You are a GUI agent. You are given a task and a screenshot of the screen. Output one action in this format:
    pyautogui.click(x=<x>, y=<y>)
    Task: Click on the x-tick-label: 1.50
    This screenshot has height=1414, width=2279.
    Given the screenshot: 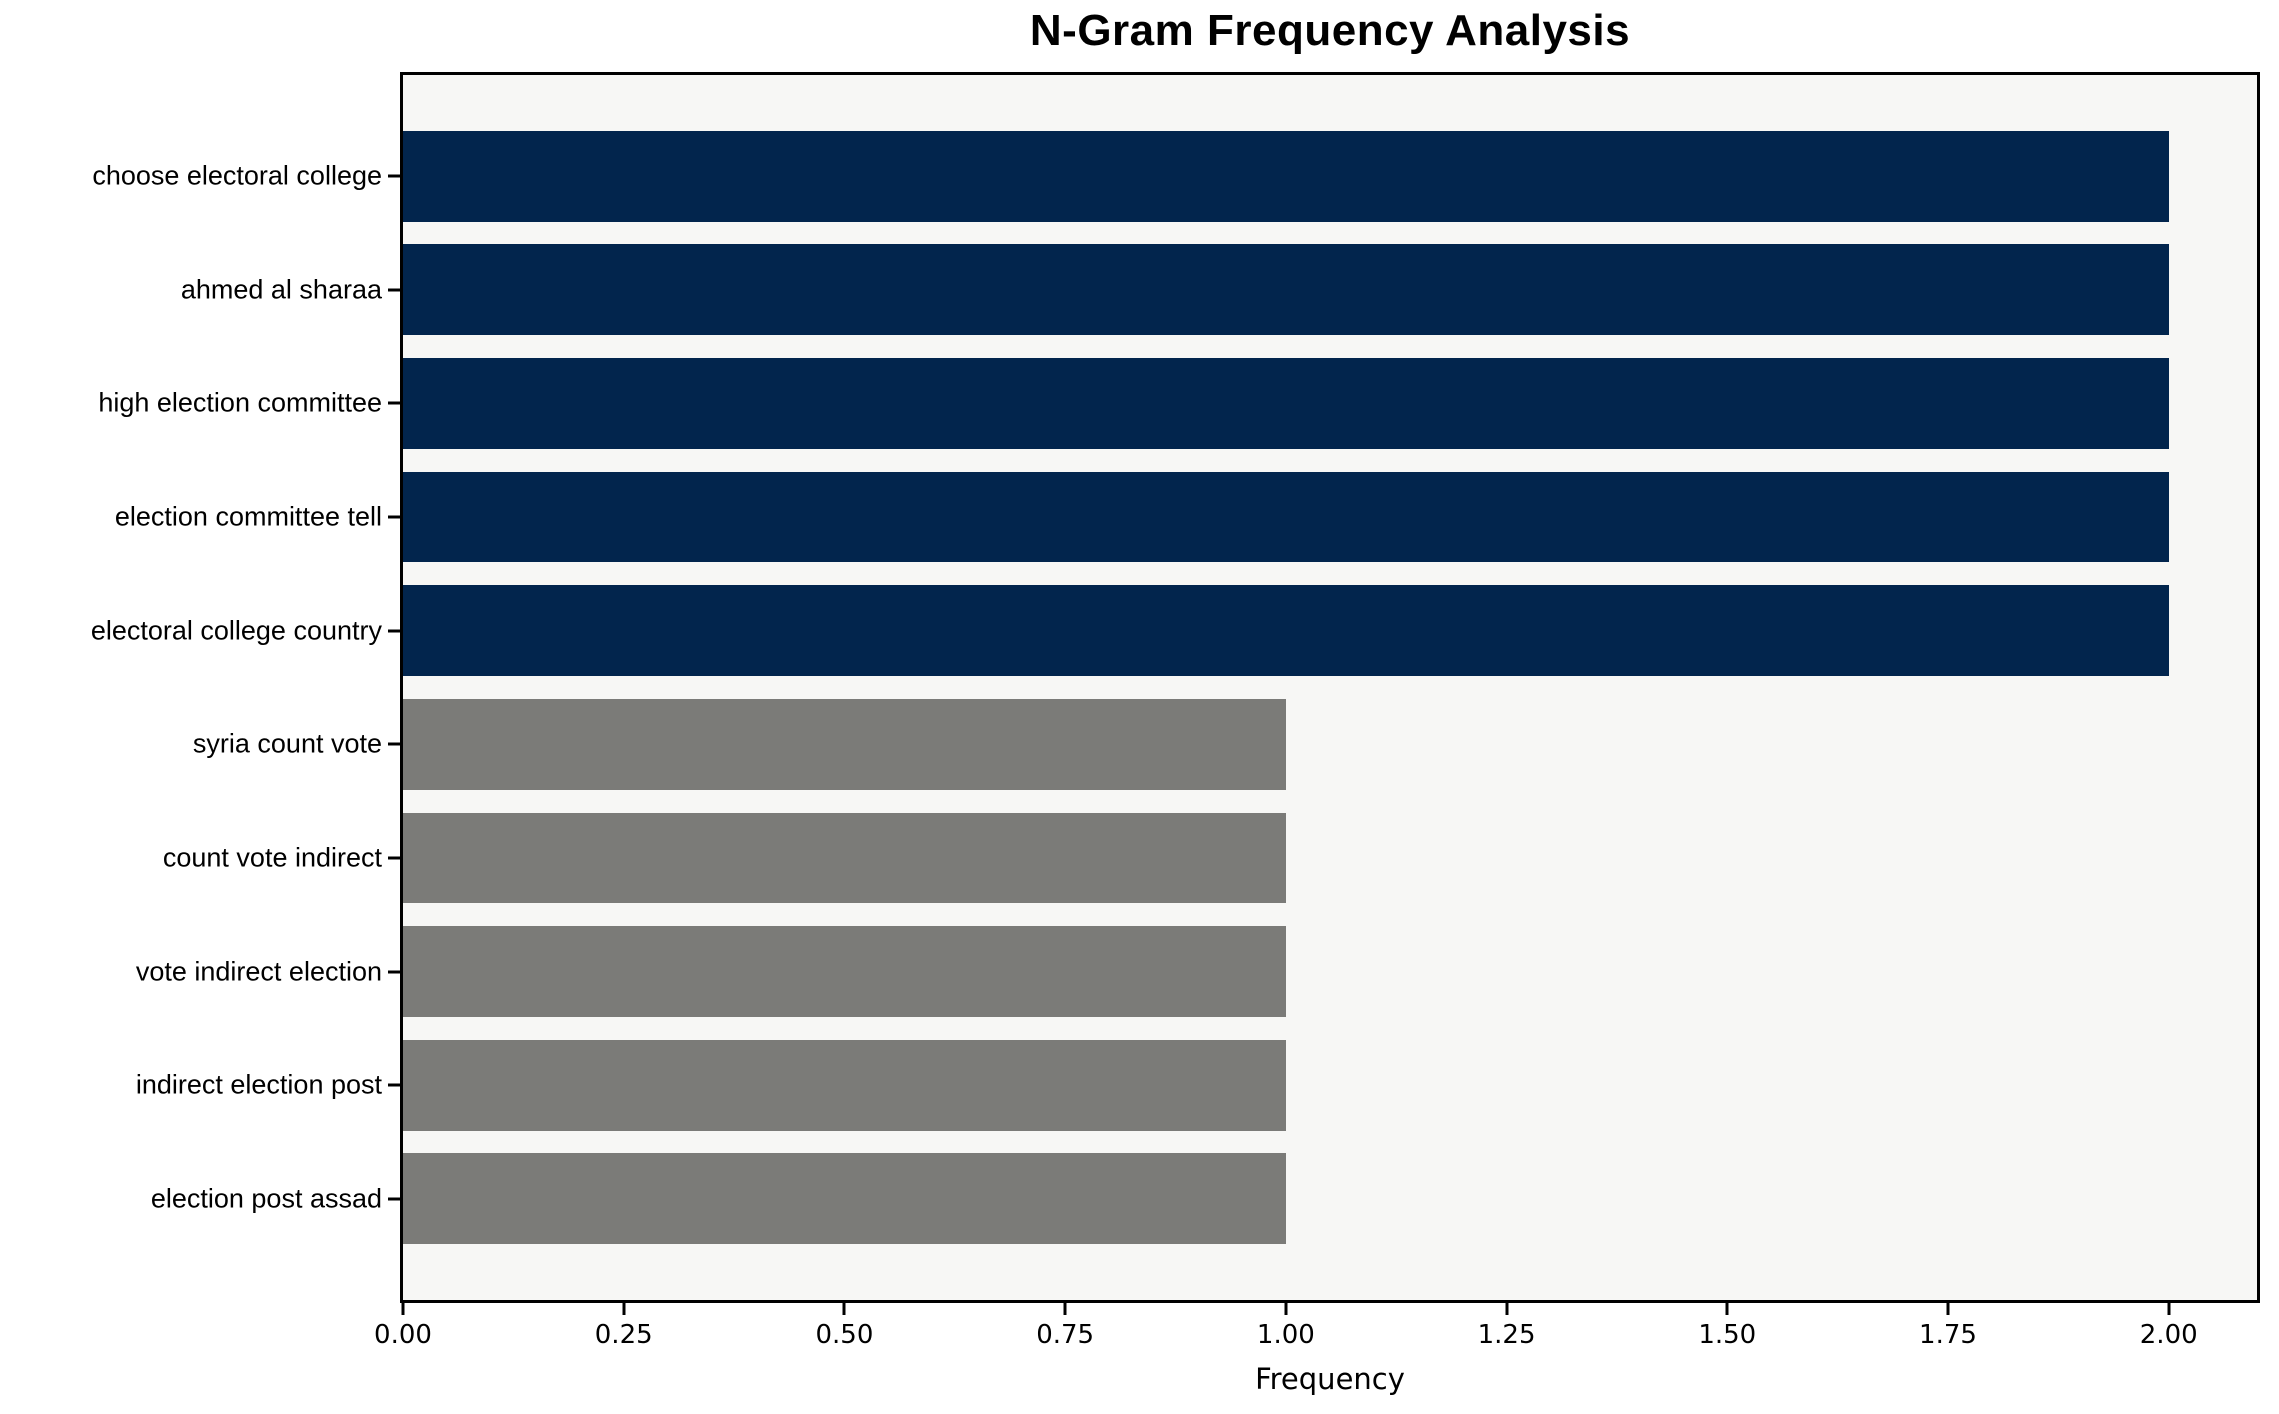 What is the action you would take?
    pyautogui.click(x=1727, y=1335)
    